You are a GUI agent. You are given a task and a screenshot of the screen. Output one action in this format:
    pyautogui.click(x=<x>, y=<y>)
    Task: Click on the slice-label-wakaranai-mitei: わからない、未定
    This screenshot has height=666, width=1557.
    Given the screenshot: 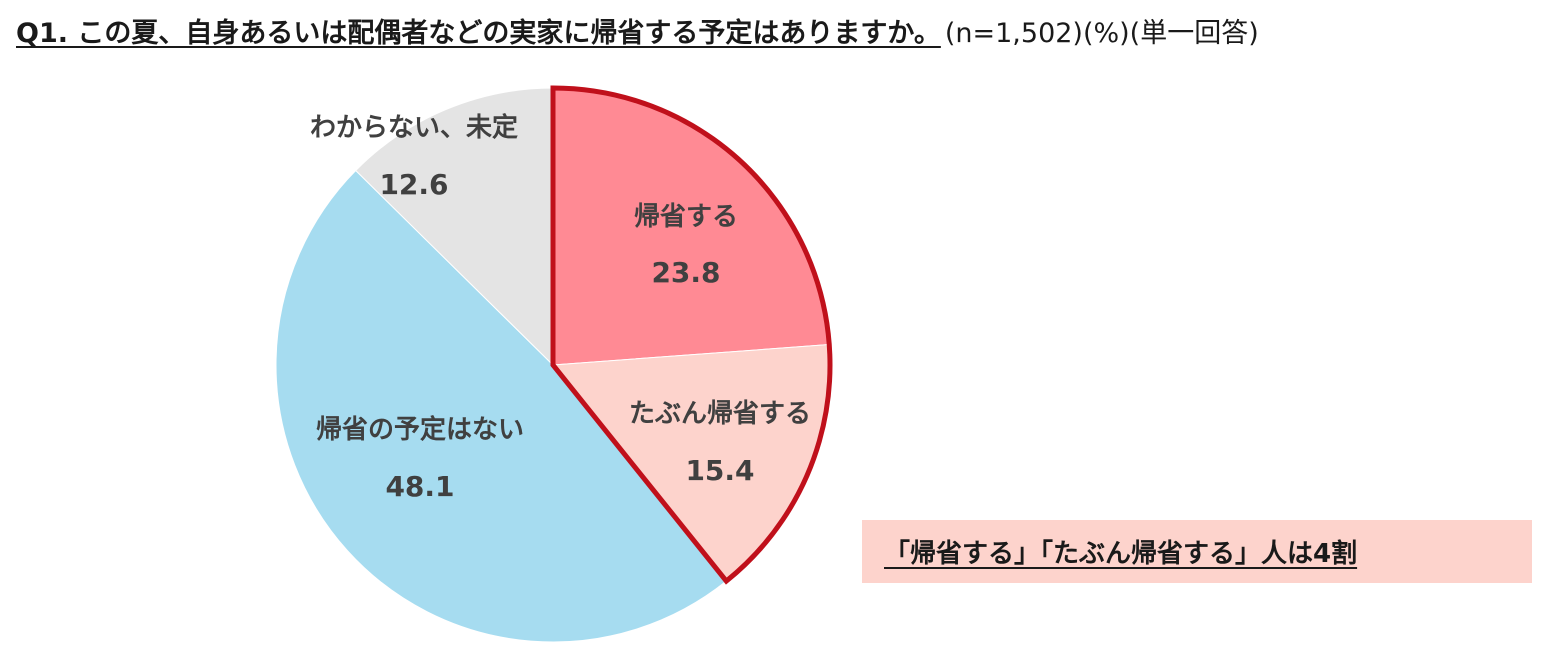 What is the action you would take?
    pyautogui.click(x=414, y=127)
    